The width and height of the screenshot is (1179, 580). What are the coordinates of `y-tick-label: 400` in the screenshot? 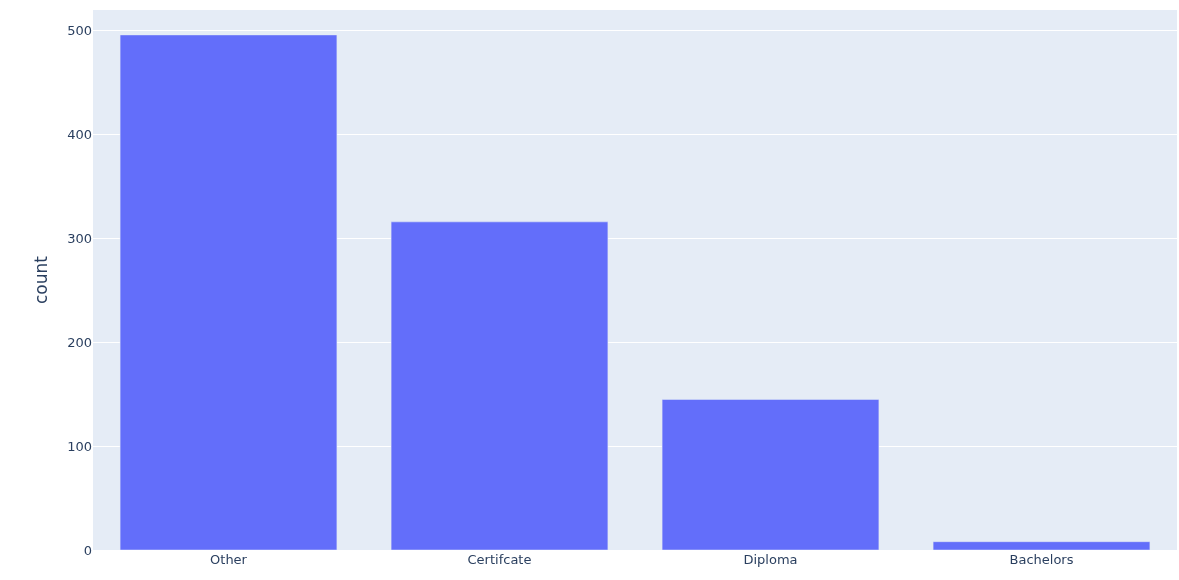 It's located at (79, 135).